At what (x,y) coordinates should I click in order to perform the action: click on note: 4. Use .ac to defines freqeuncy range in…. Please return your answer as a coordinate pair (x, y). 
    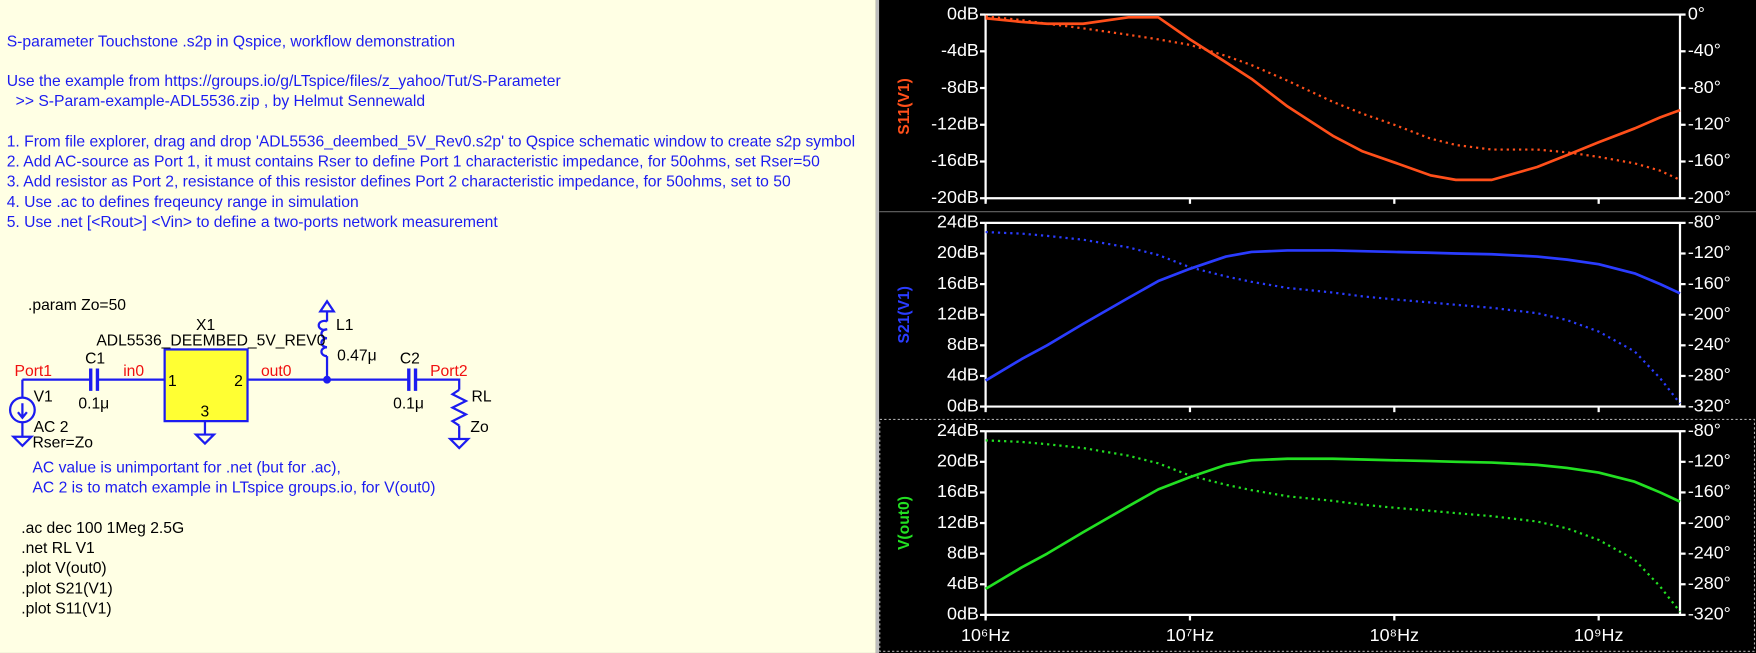
    Looking at the image, I should click on (183, 202).